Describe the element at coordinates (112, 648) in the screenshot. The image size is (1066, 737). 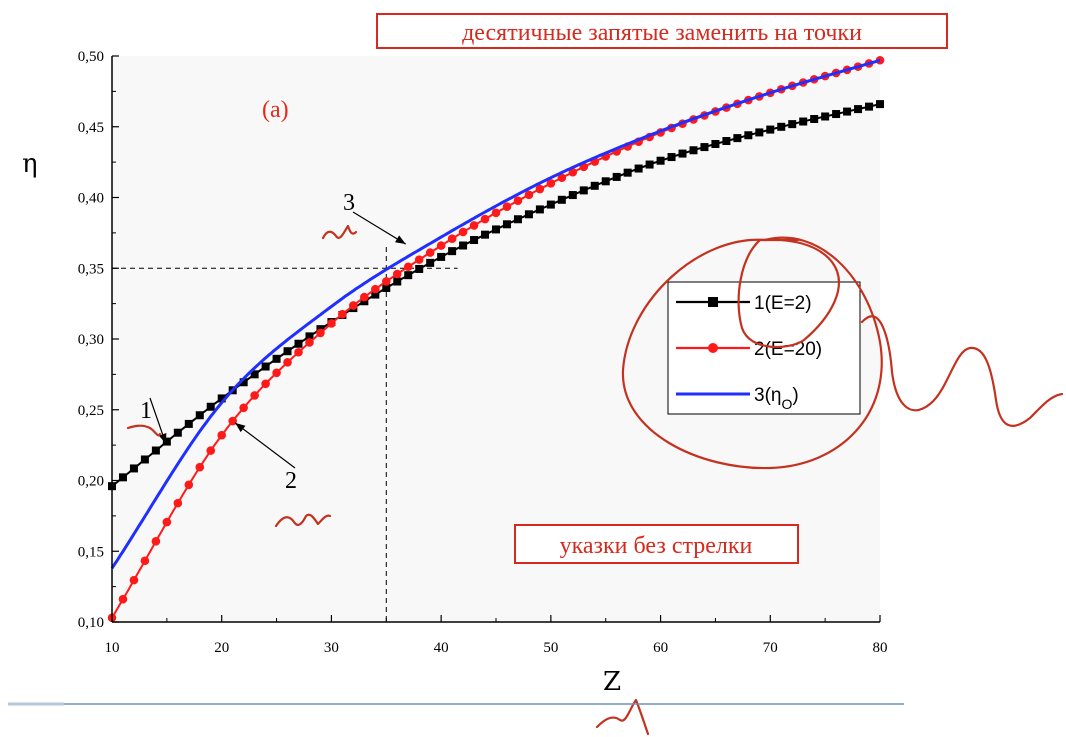
I see `x-tick-label: 10` at that location.